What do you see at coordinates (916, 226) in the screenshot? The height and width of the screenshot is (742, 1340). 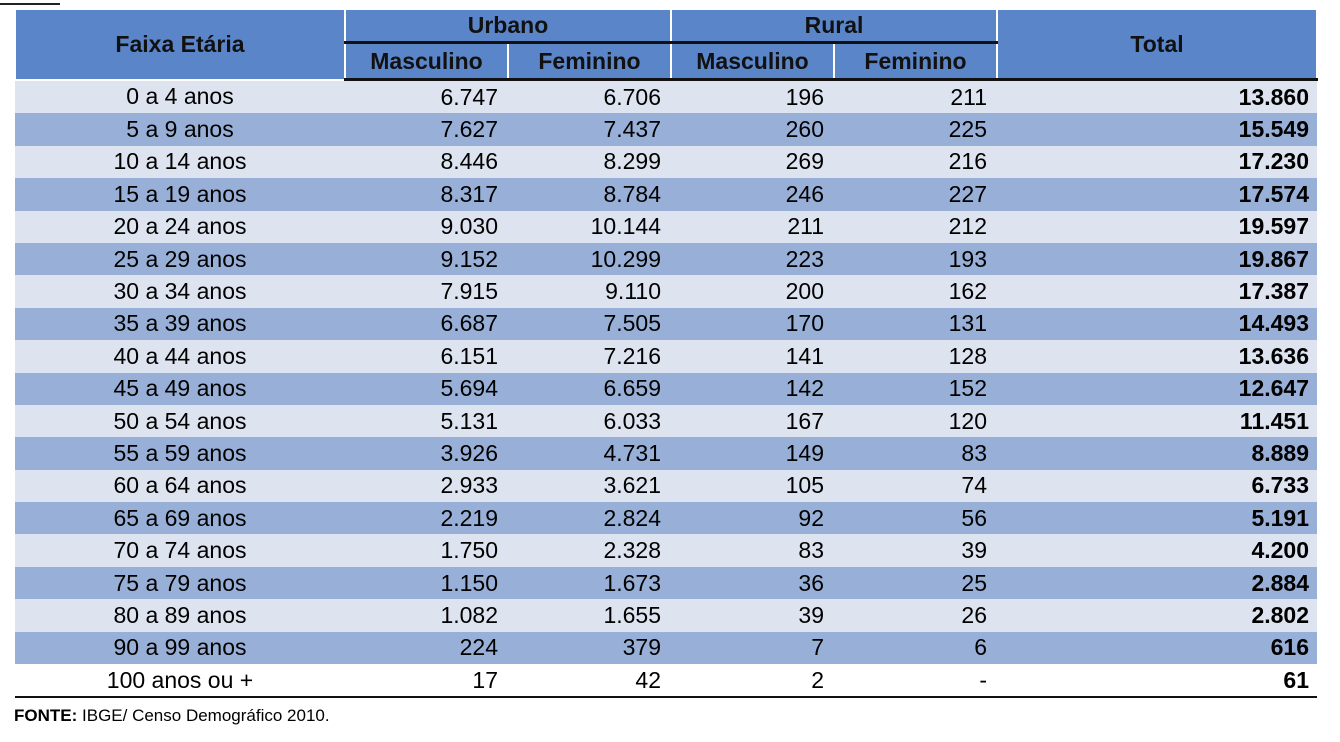 I see `cell-rural-feminino: 212` at bounding box center [916, 226].